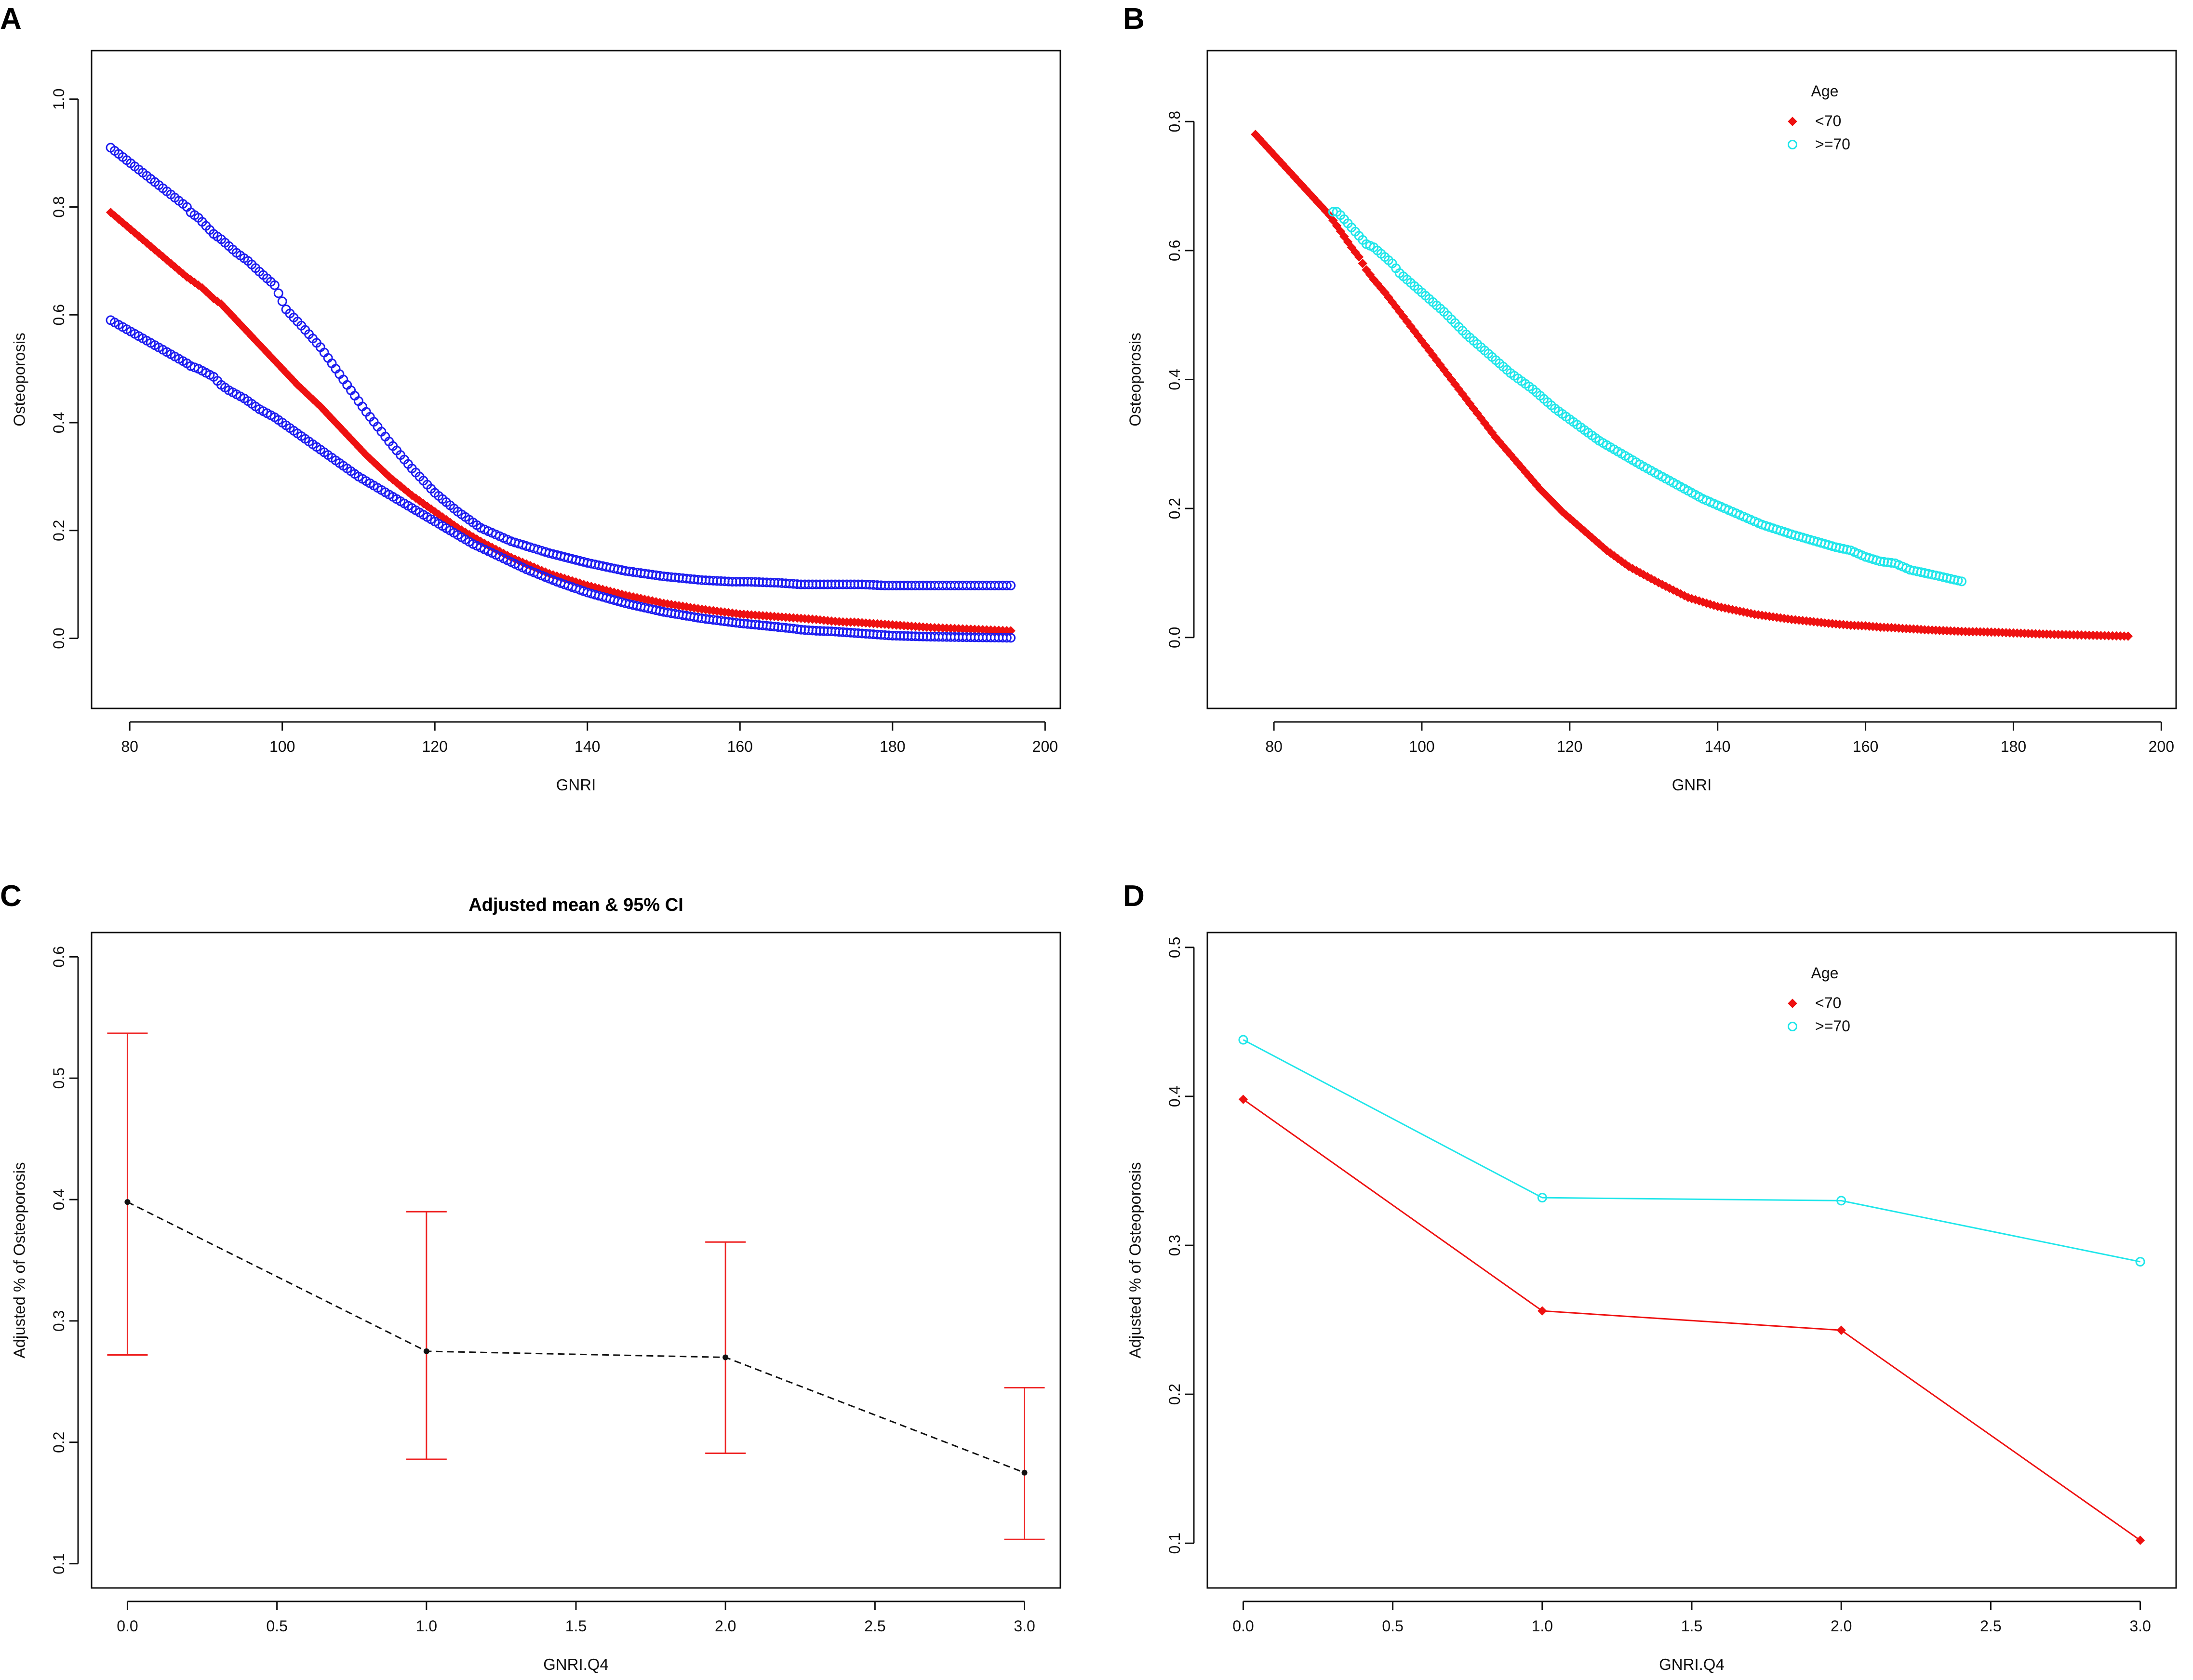 This screenshot has width=2193, height=1680. What do you see at coordinates (576, 785) in the screenshot?
I see `x-axis-title: GNRI` at bounding box center [576, 785].